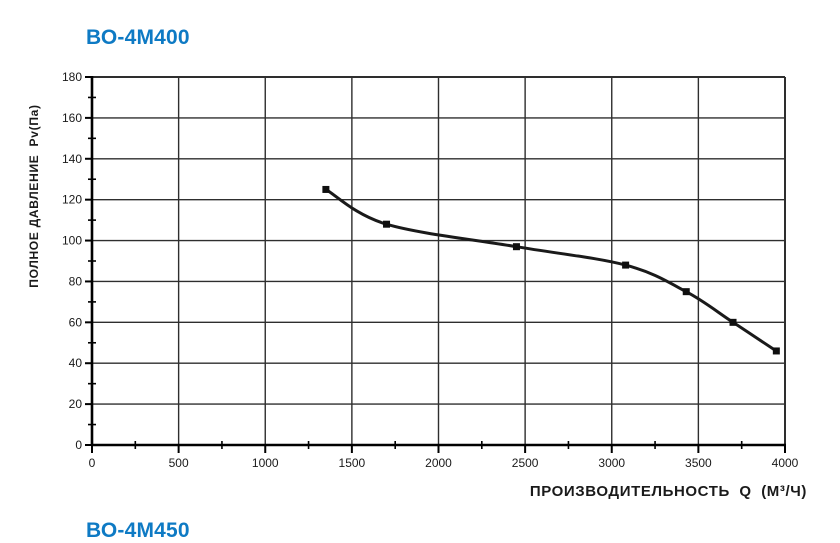  What do you see at coordinates (698, 463) in the screenshot?
I see `x-tick-label: 3500` at bounding box center [698, 463].